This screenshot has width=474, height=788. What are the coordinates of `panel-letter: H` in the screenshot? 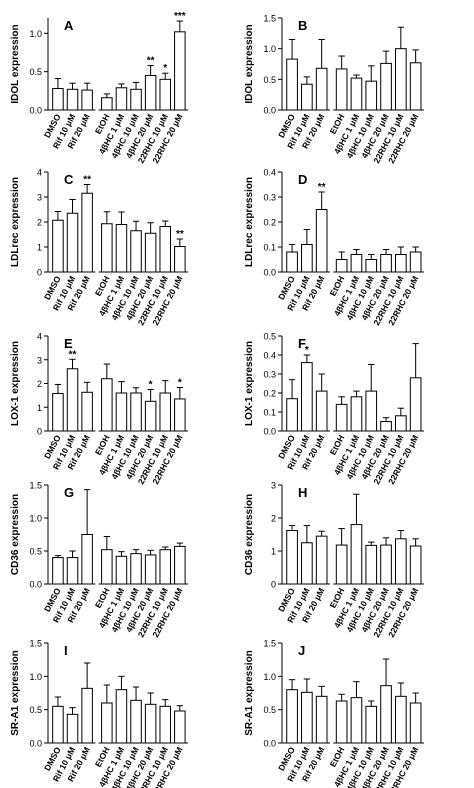 It's located at (302, 492).